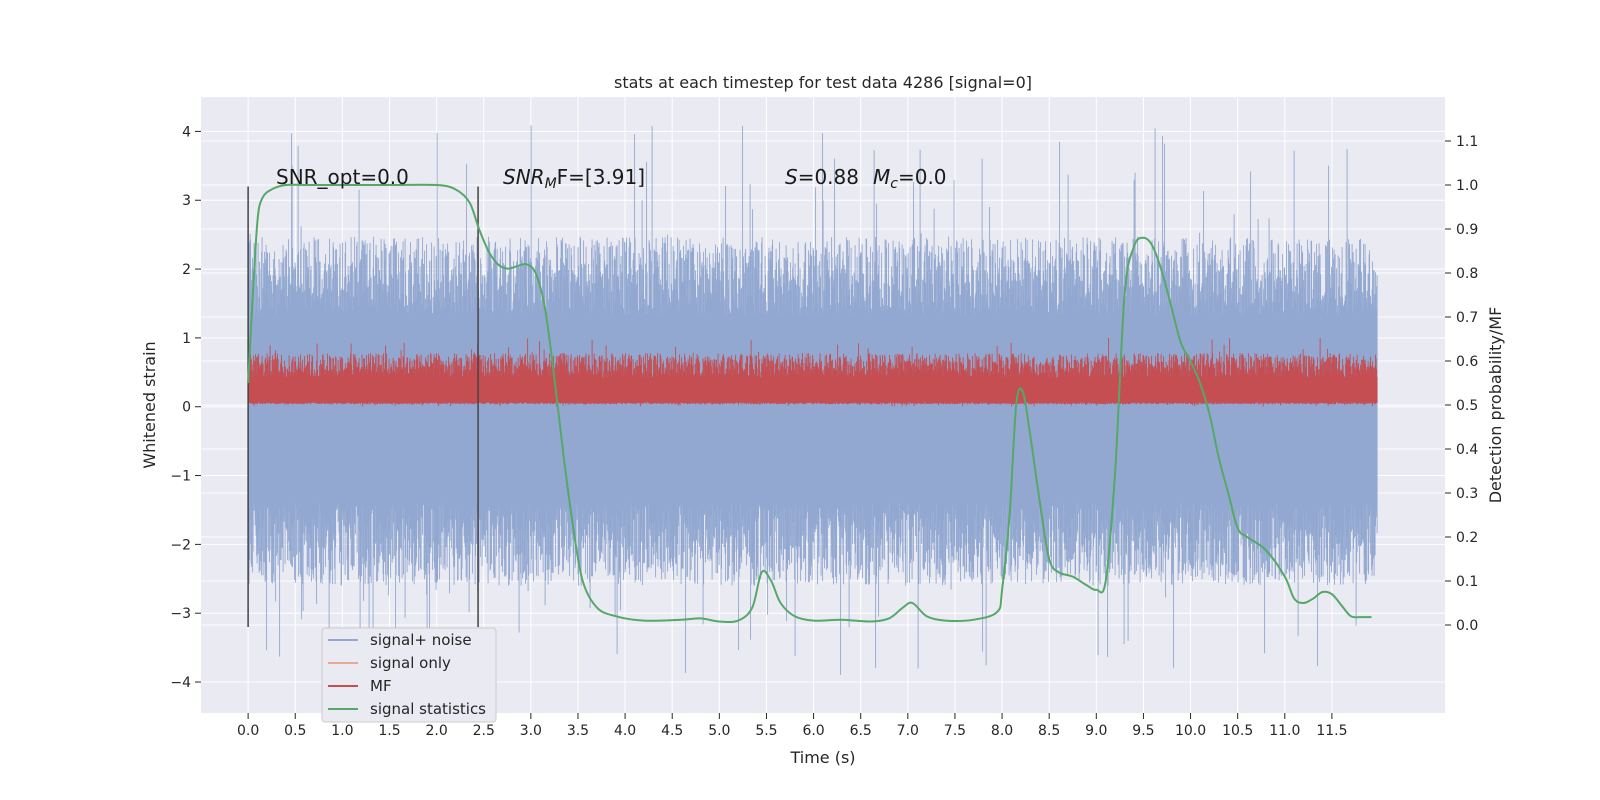  Describe the element at coordinates (672, 731) in the screenshot. I see `x-tick-label-9: 4.5` at that location.